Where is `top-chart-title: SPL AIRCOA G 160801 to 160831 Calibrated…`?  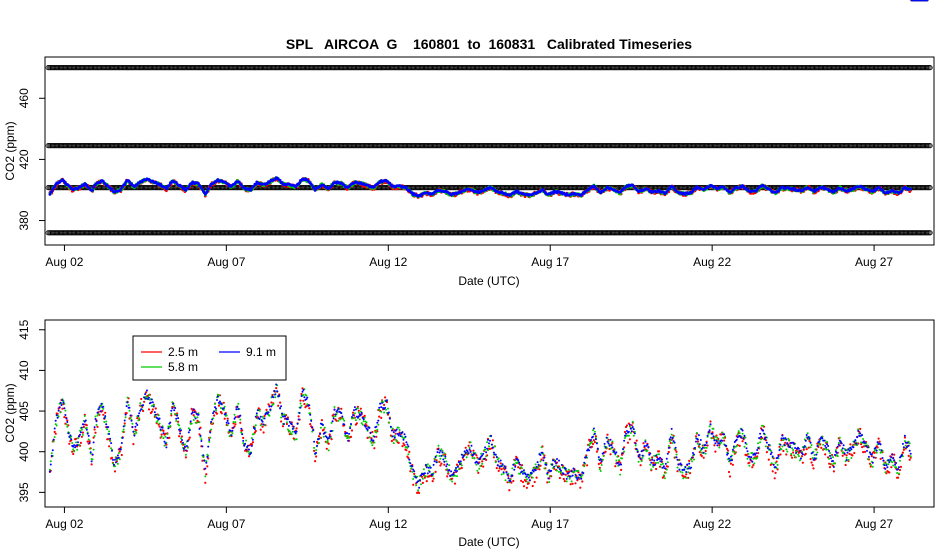
top-chart-title: SPL AIRCOA G 160801 to 160831 Calibrated… is located at coordinates (489, 44).